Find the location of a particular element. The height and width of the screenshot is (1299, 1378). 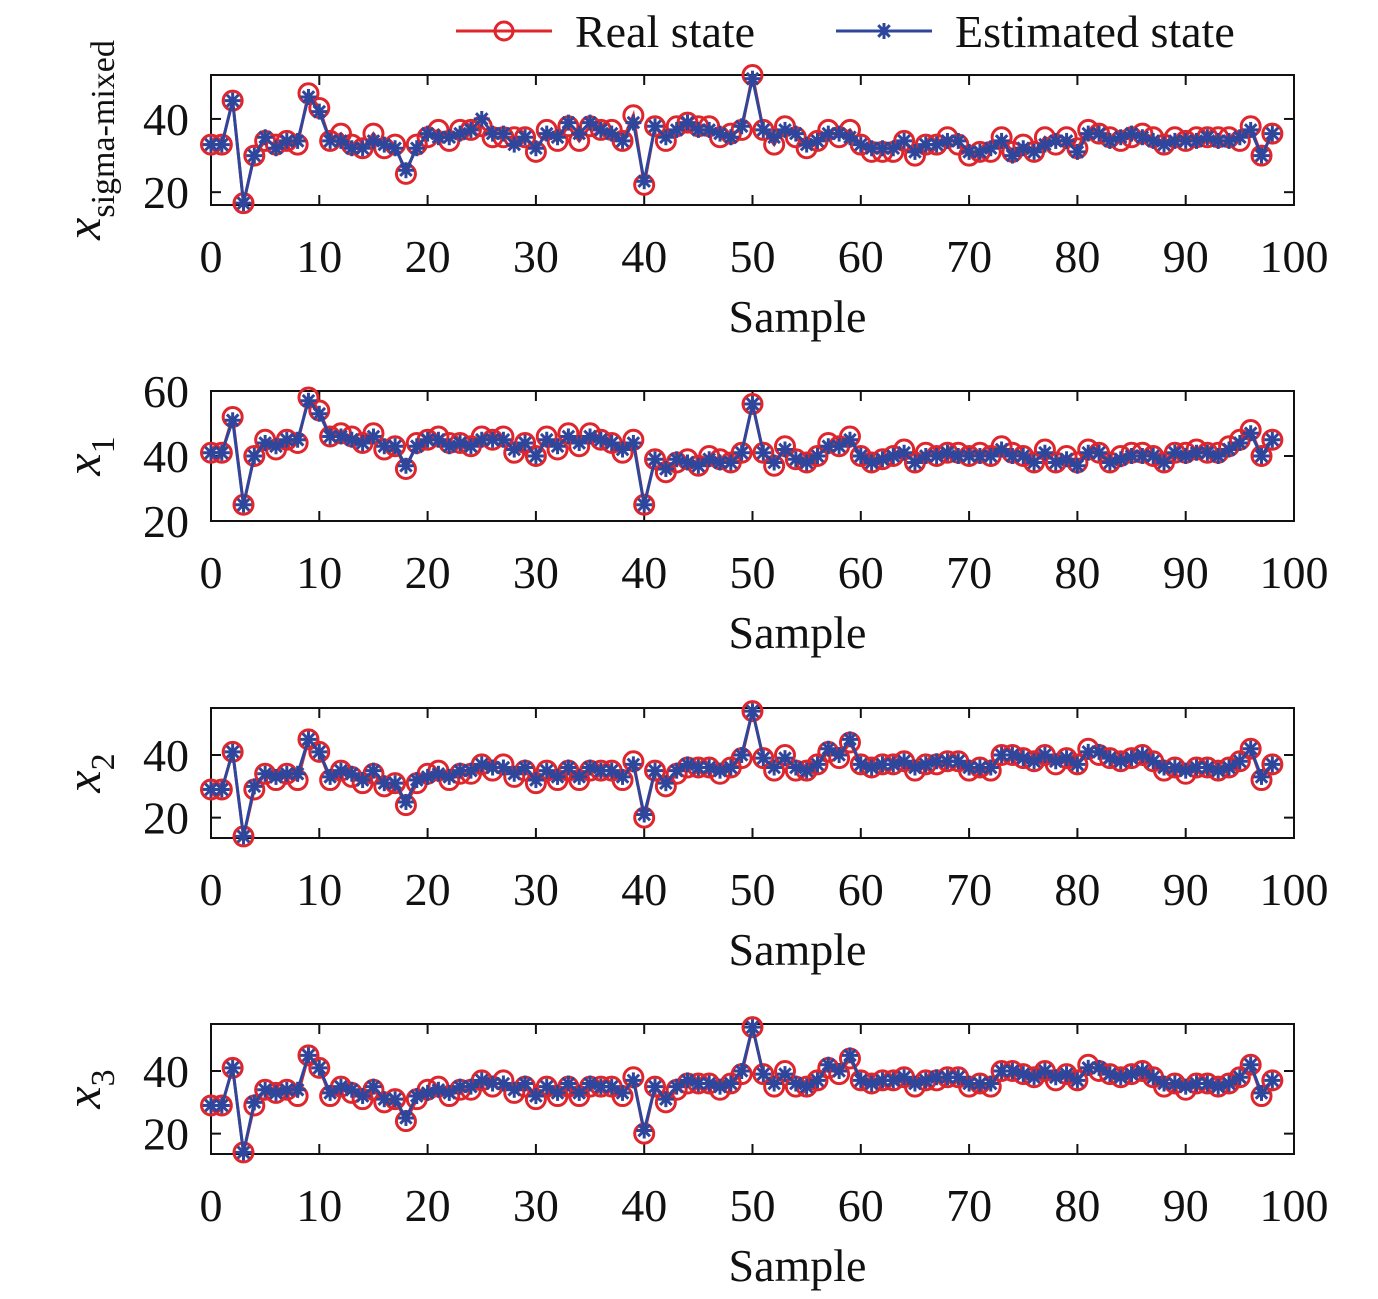

x-tick-label: 40 is located at coordinates (644, 256).